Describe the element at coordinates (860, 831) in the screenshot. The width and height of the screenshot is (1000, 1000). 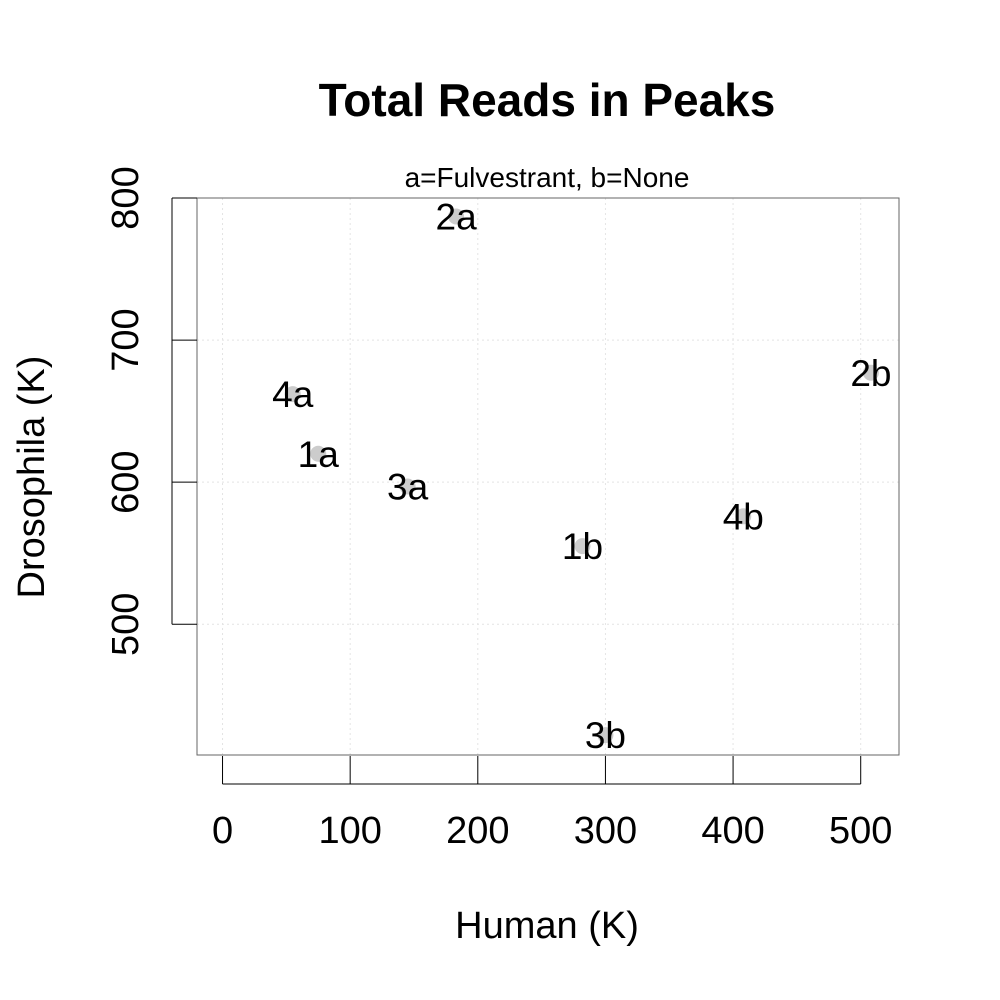
I see `x-tick-label: 500` at that location.